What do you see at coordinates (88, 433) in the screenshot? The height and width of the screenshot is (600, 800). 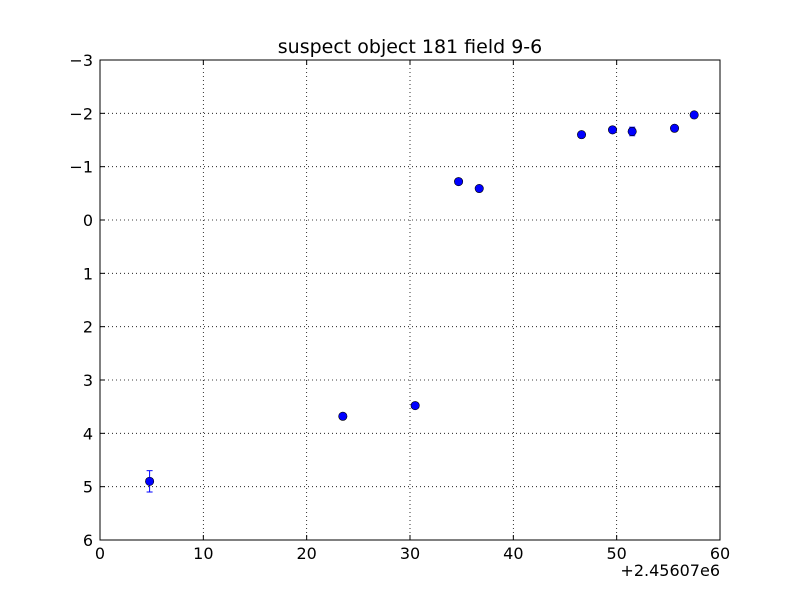 I see `y-tick-label: 4` at bounding box center [88, 433].